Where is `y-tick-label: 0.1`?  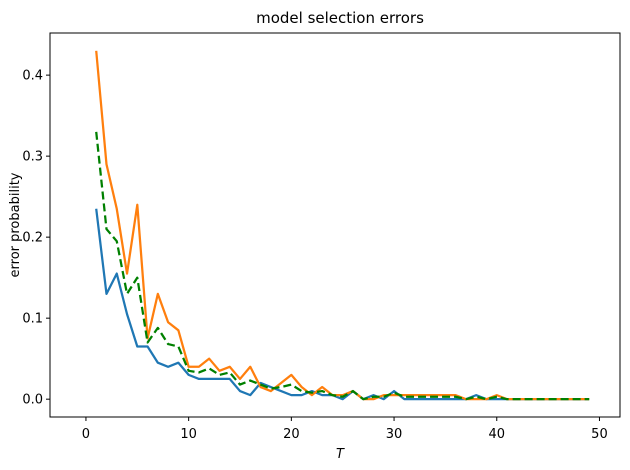 y-tick-label: 0.1 is located at coordinates (32, 319).